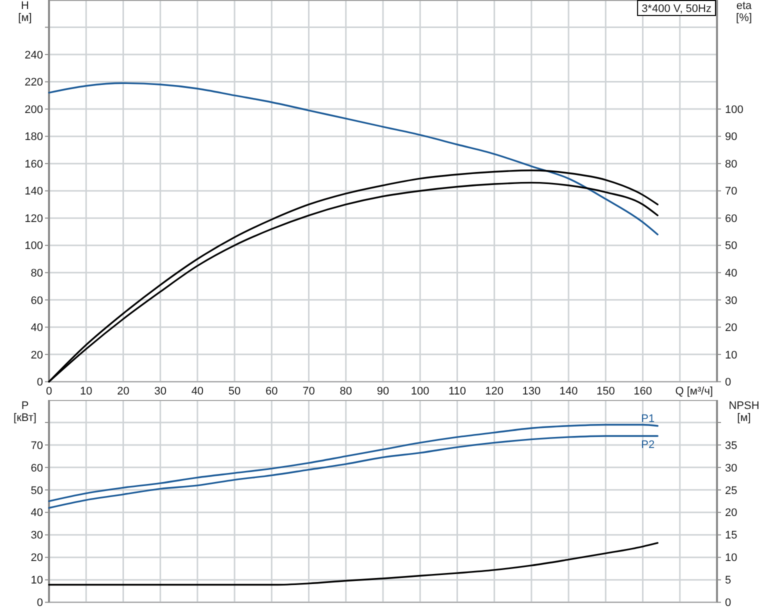 The width and height of the screenshot is (774, 611). I want to click on x-tick-label: 130, so click(531, 392).